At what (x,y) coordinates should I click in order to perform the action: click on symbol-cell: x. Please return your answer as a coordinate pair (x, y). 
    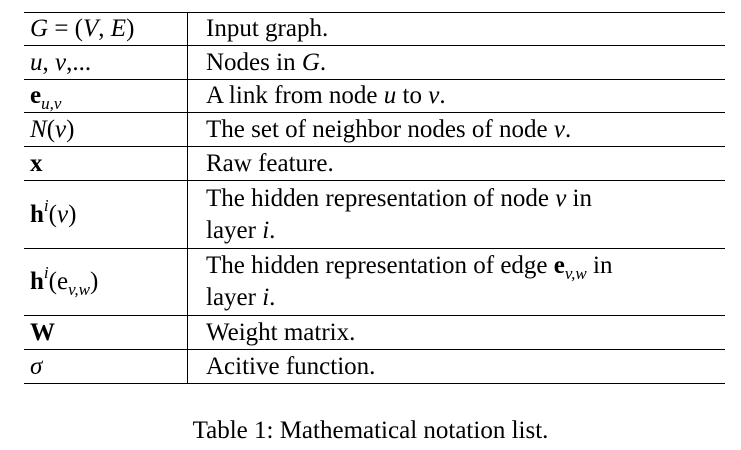
    Looking at the image, I should click on (106, 163).